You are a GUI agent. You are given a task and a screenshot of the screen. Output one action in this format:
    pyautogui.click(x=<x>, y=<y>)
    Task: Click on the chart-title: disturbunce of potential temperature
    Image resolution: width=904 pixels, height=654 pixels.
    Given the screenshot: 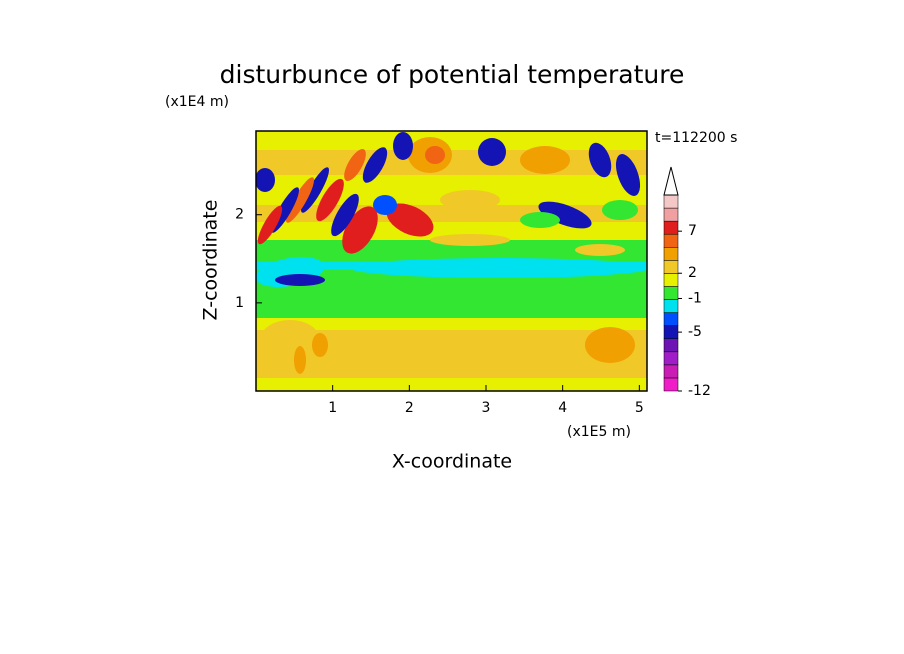 What is the action you would take?
    pyautogui.click(x=452, y=74)
    